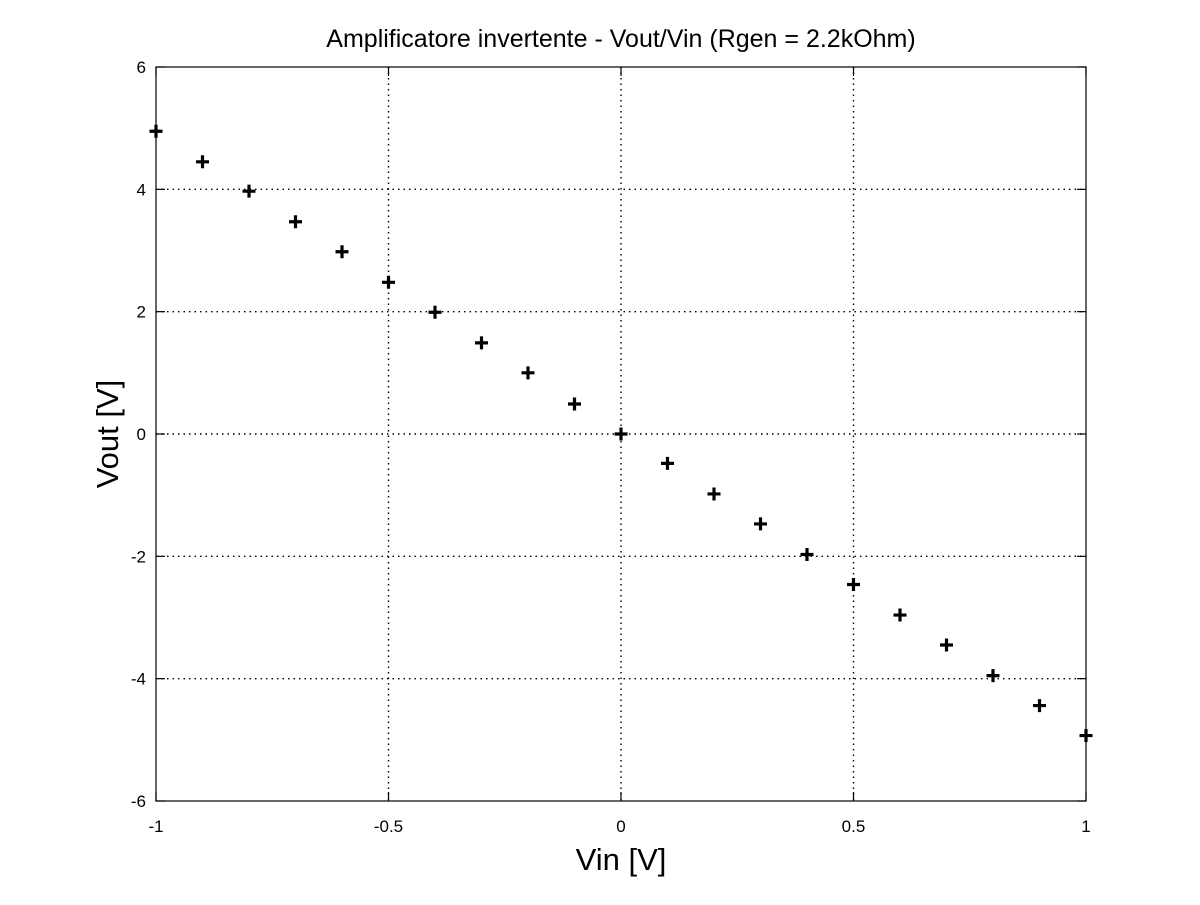 The height and width of the screenshot is (905, 1200). Describe the element at coordinates (621, 859) in the screenshot. I see `x-axis-title: Vin [V]` at that location.